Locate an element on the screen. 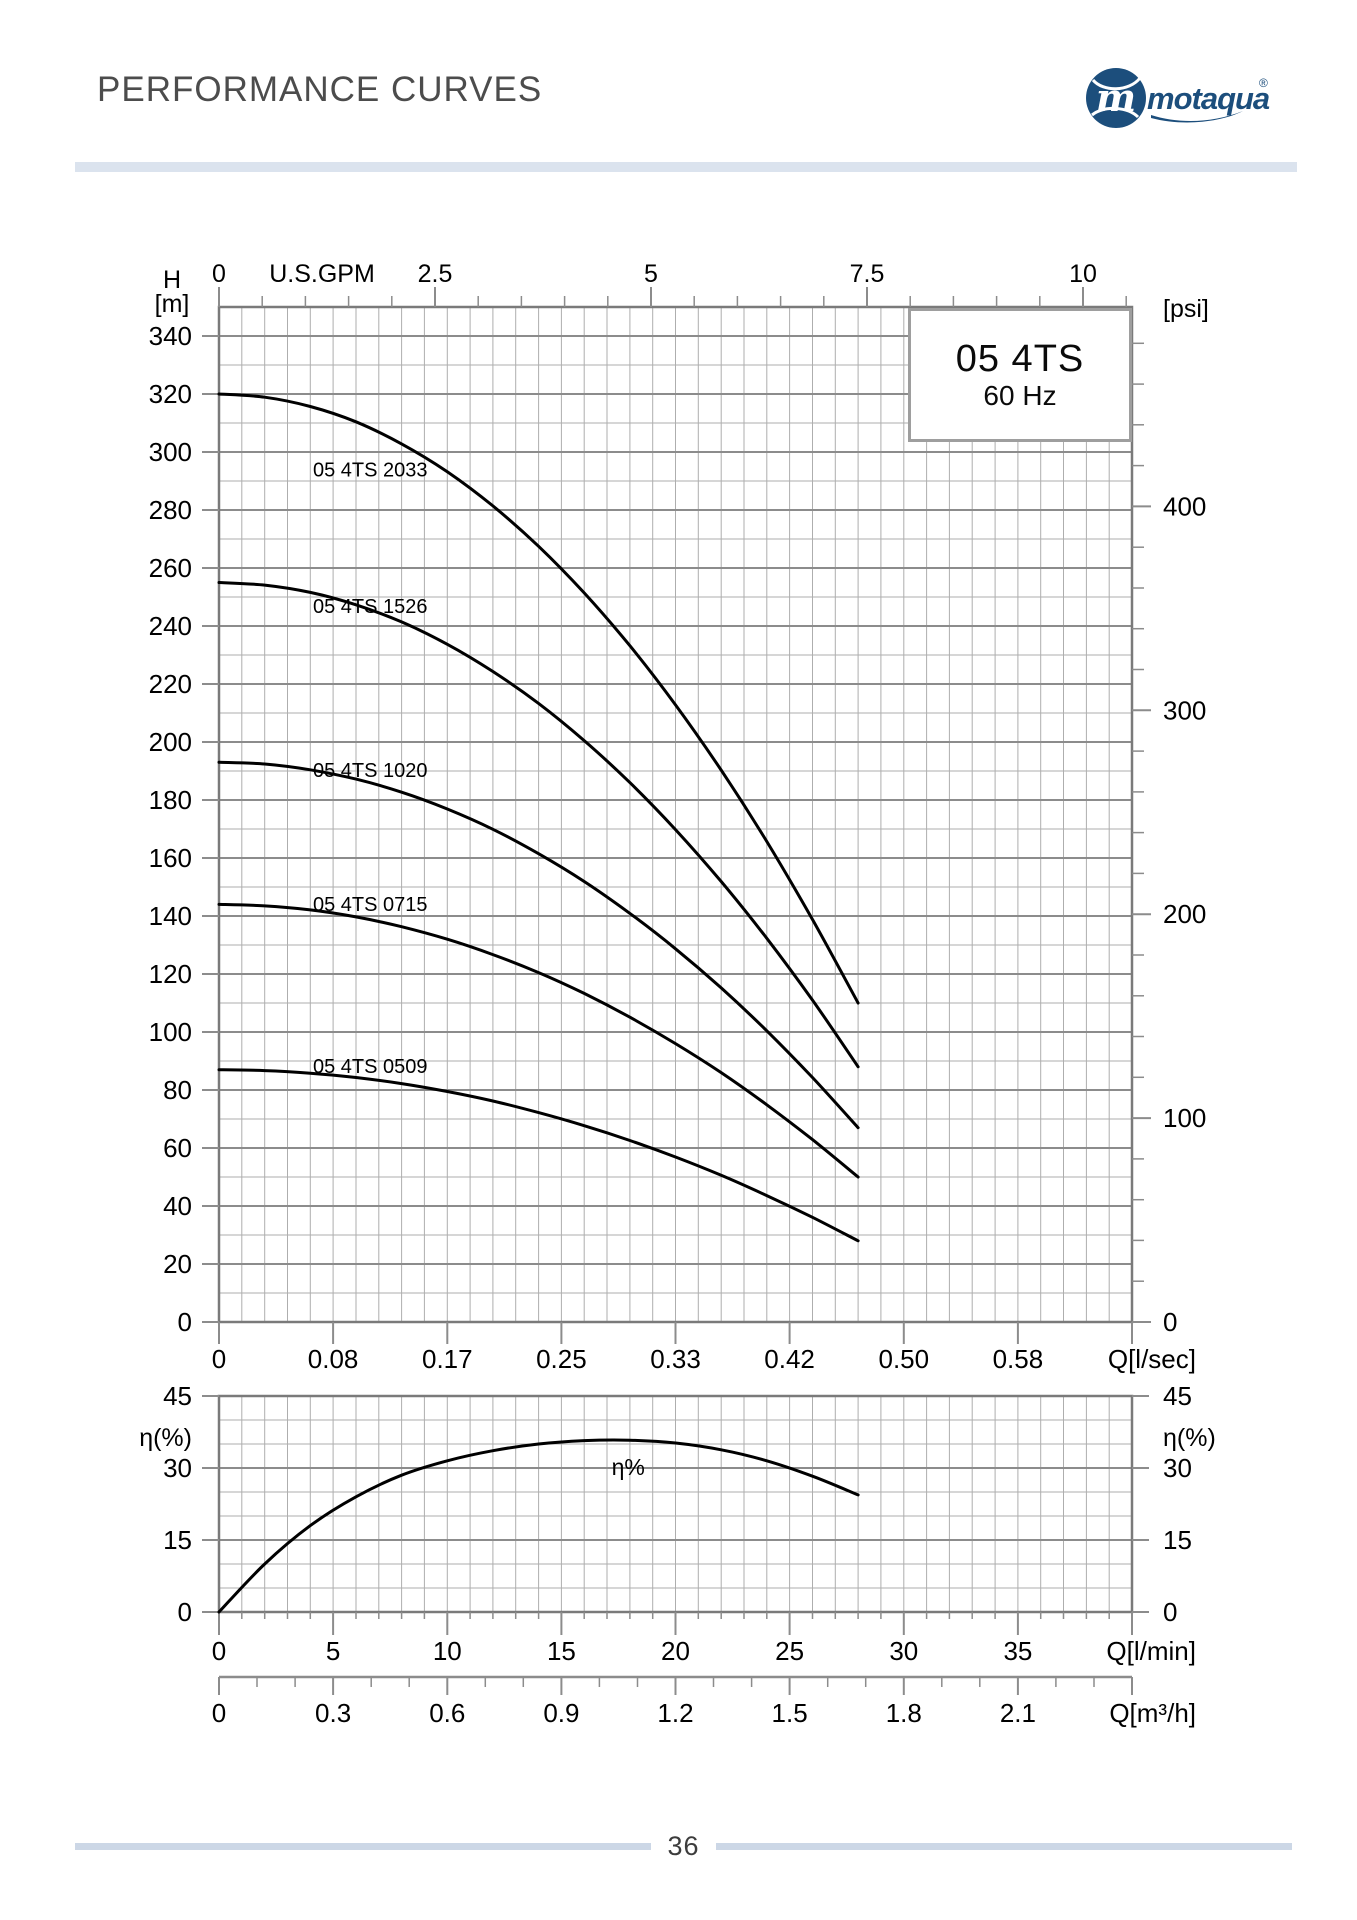 The width and height of the screenshot is (1357, 1920). lsec-axis-title: Q[l/sec] is located at coordinates (1152, 1359).